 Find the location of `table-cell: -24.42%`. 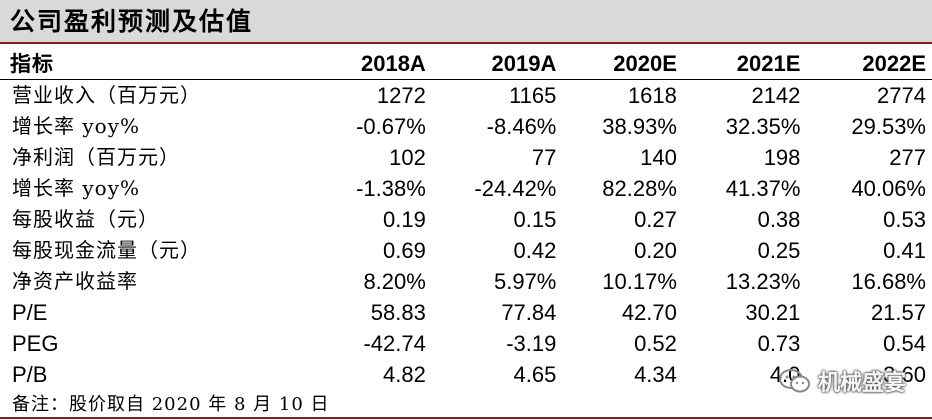

table-cell: -24.42% is located at coordinates (515, 188).